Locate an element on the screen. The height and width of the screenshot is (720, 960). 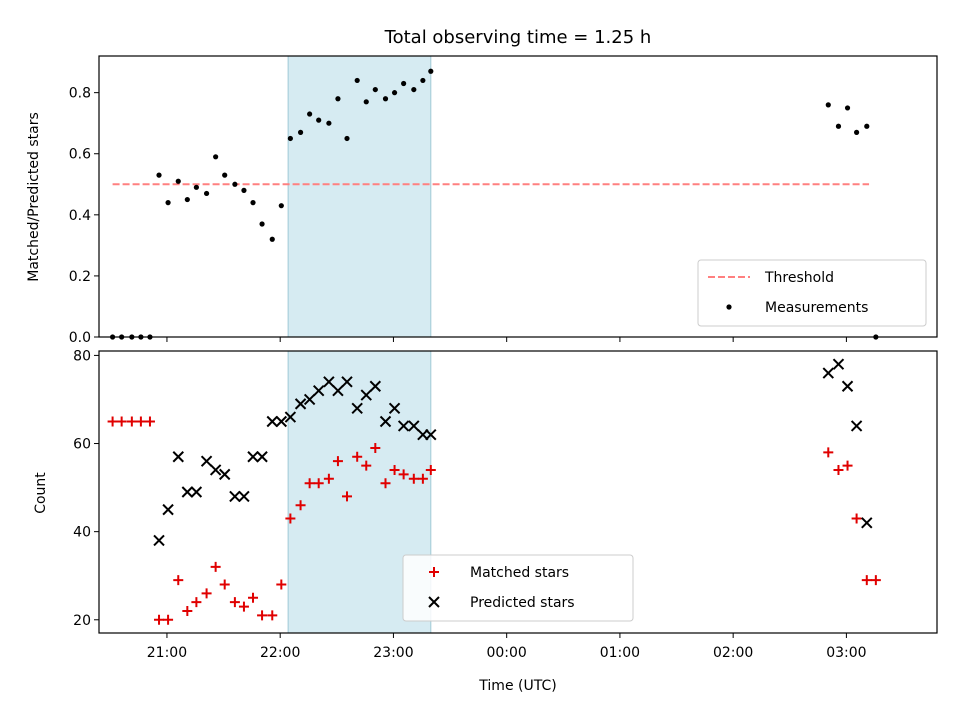
x-tick-label: 03:00 is located at coordinates (846, 653).